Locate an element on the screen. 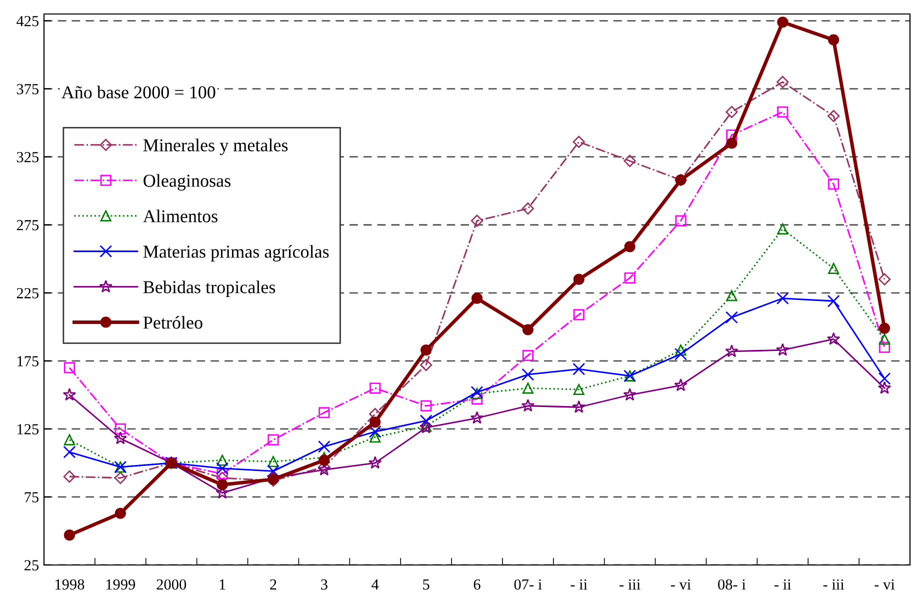 The height and width of the screenshot is (597, 912). legend-label: Oleaginosas is located at coordinates (187, 182).